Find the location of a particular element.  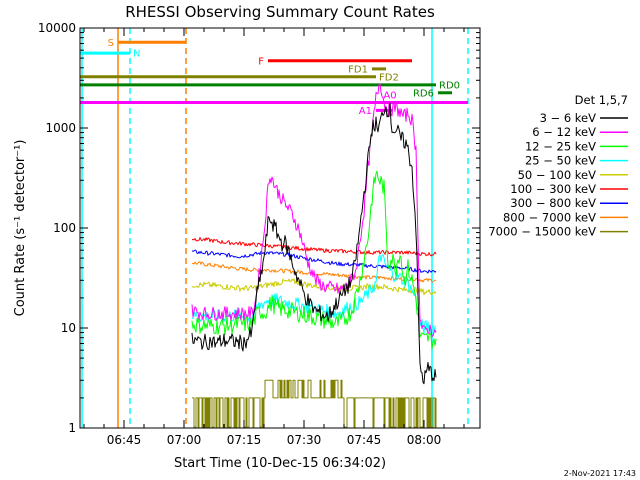

flag-label-6: RD6 is located at coordinates (423, 93).